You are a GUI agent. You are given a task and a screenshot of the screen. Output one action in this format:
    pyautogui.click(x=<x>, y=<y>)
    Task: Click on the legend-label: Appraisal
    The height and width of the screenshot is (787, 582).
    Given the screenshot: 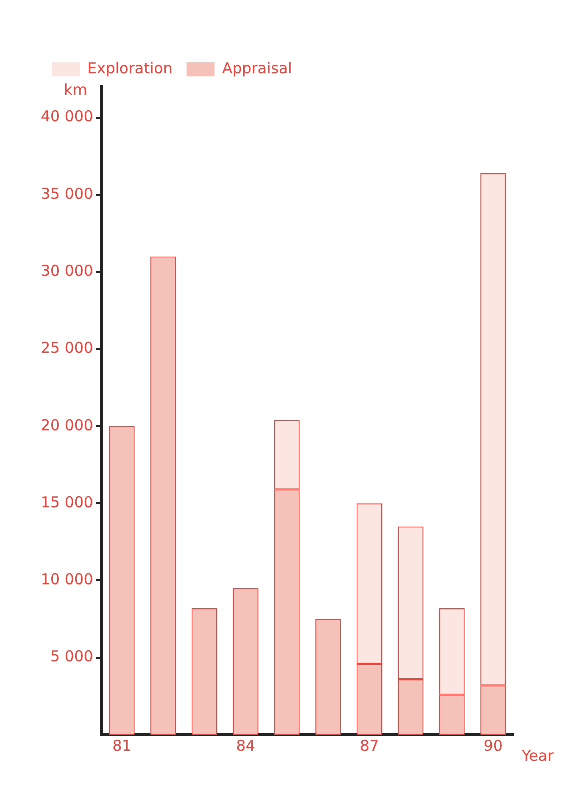 What is the action you would take?
    pyautogui.click(x=257, y=68)
    